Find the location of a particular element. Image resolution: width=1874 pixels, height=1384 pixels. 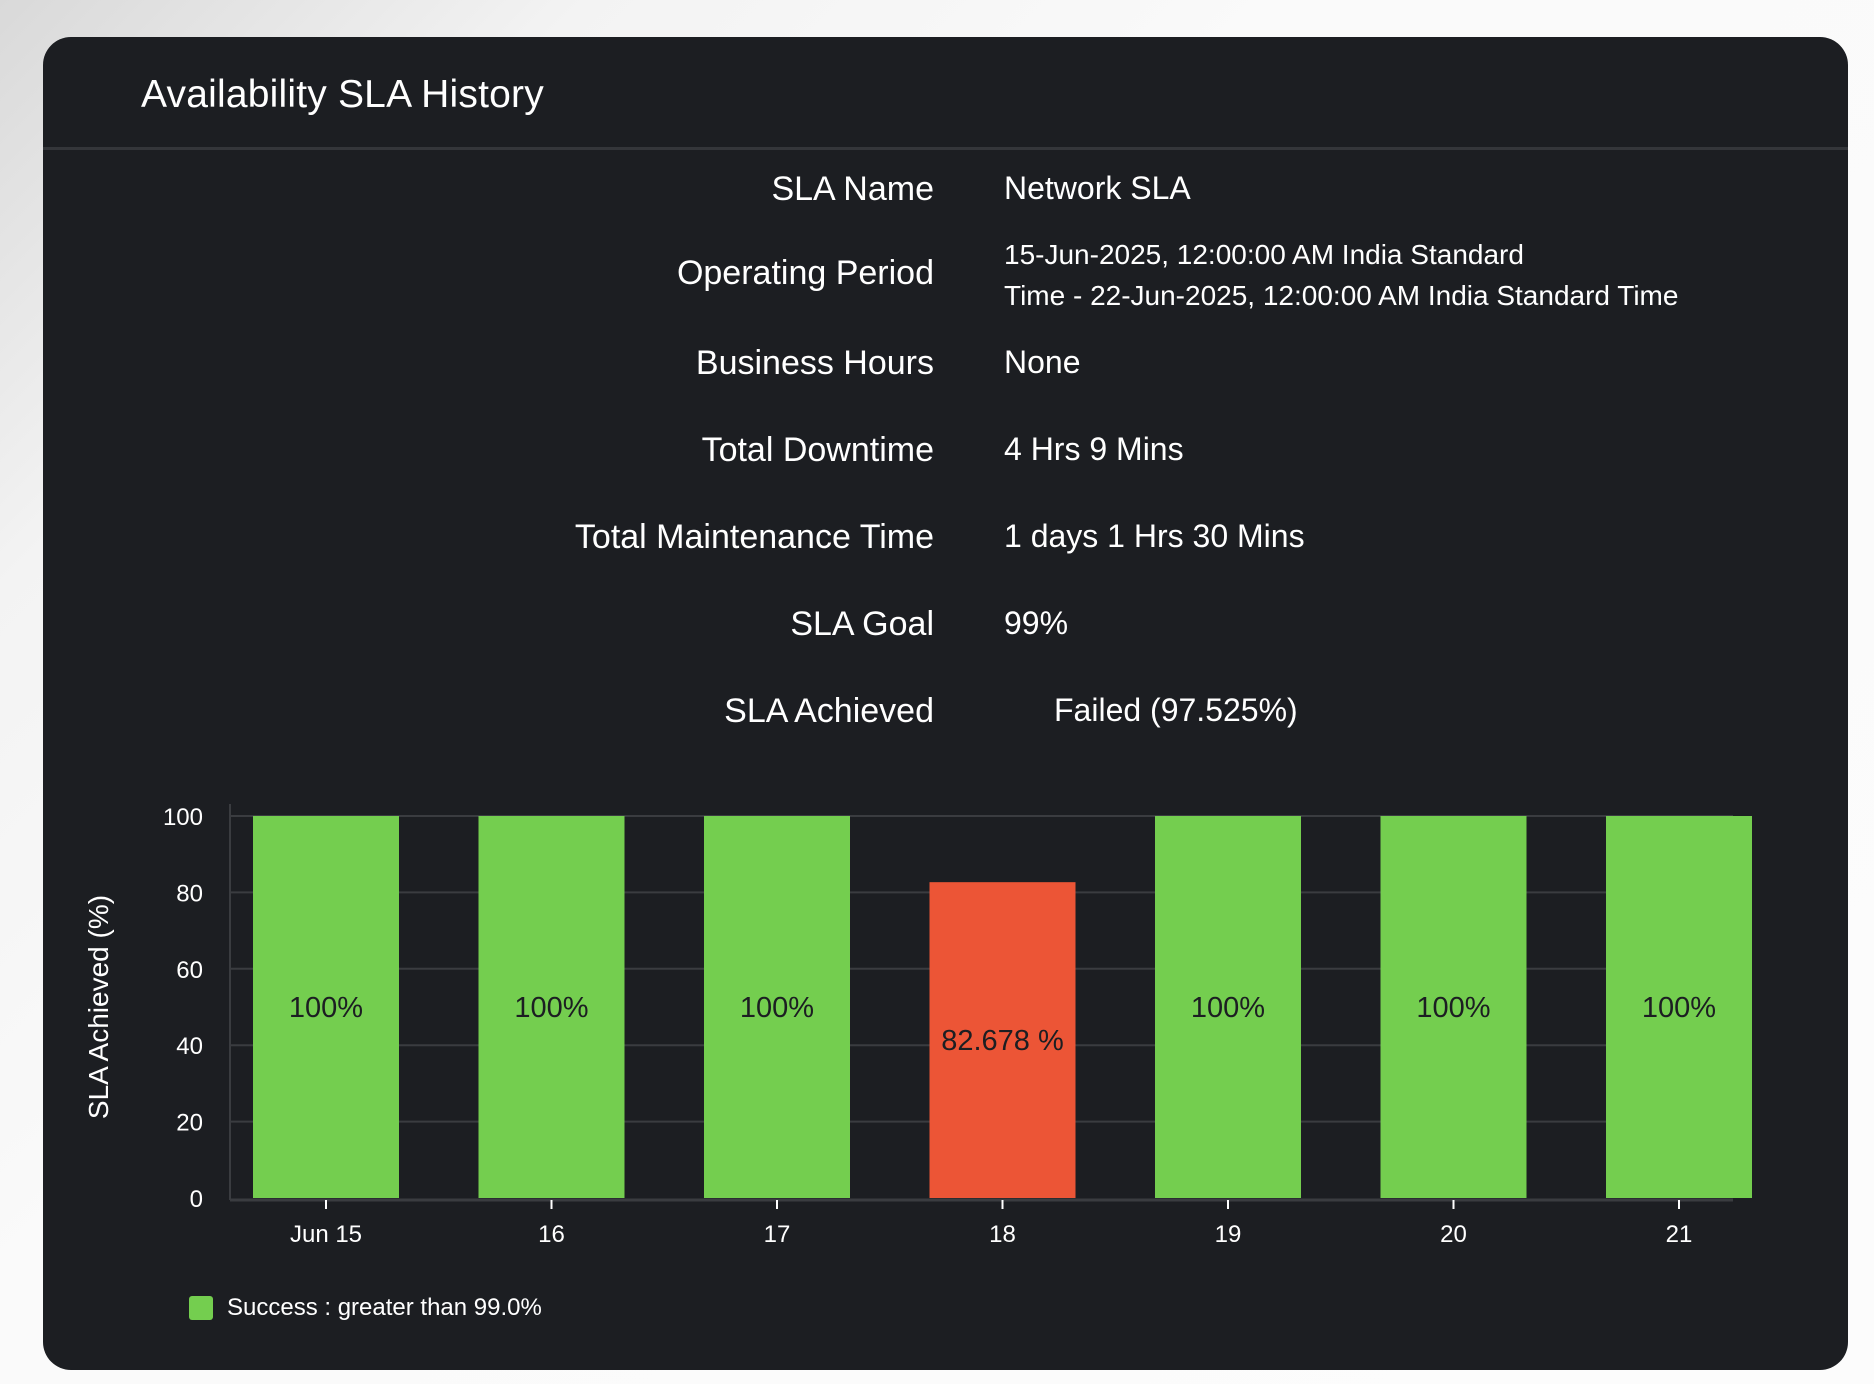

x-tick-label: Jun 15 is located at coordinates (326, 1234).